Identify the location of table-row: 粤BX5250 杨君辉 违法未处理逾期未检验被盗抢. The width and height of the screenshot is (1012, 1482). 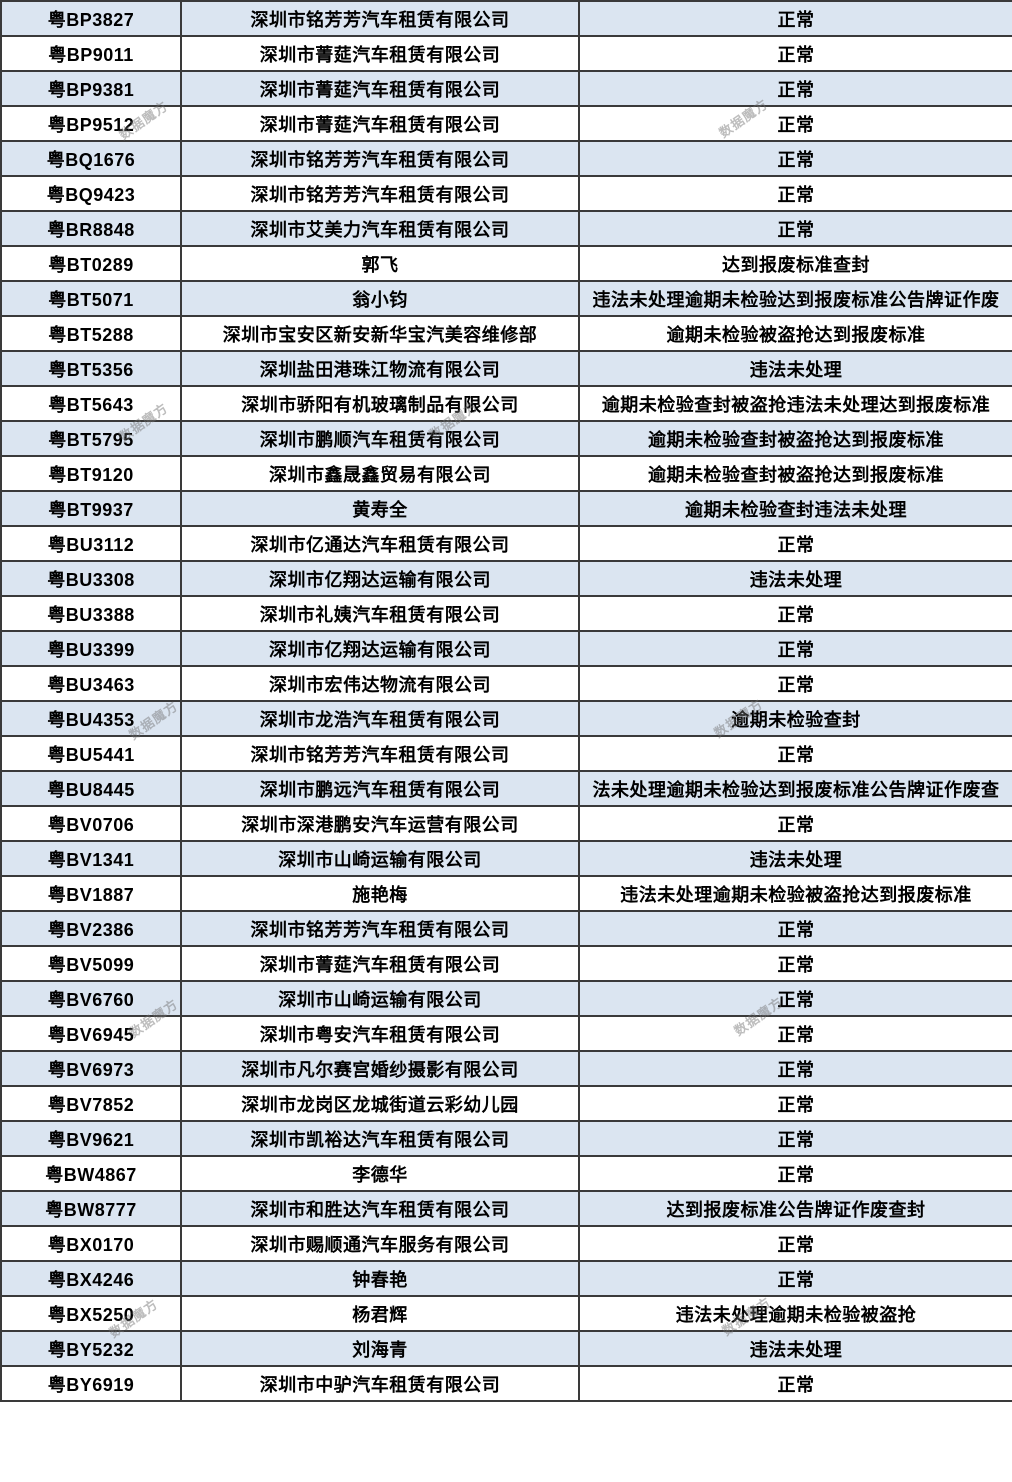
(506, 1313).